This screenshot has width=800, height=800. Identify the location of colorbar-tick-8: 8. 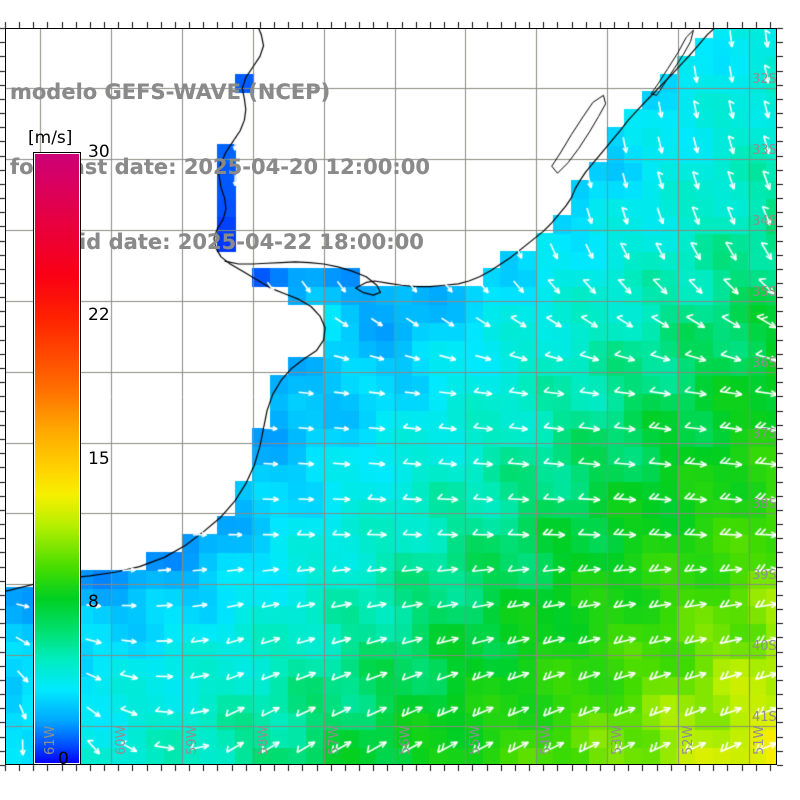
(93, 601).